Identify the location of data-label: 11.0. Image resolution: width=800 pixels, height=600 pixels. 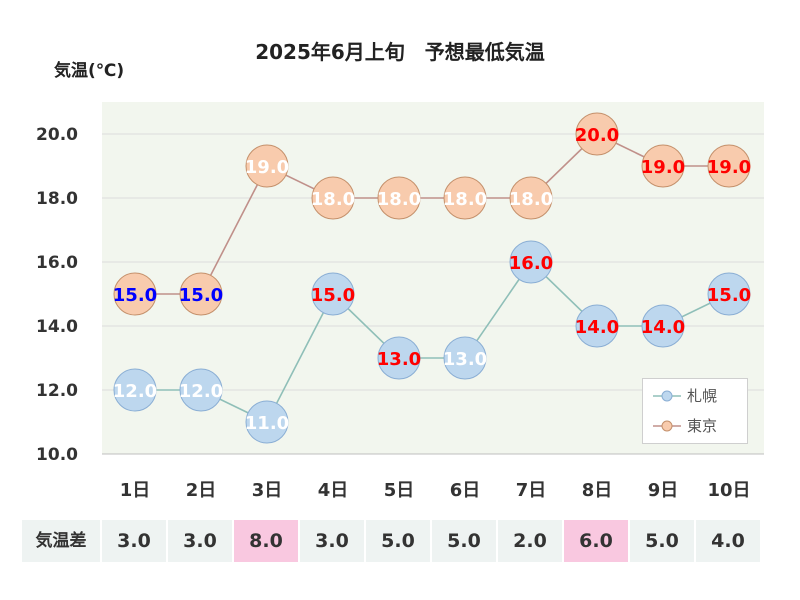
(267, 423).